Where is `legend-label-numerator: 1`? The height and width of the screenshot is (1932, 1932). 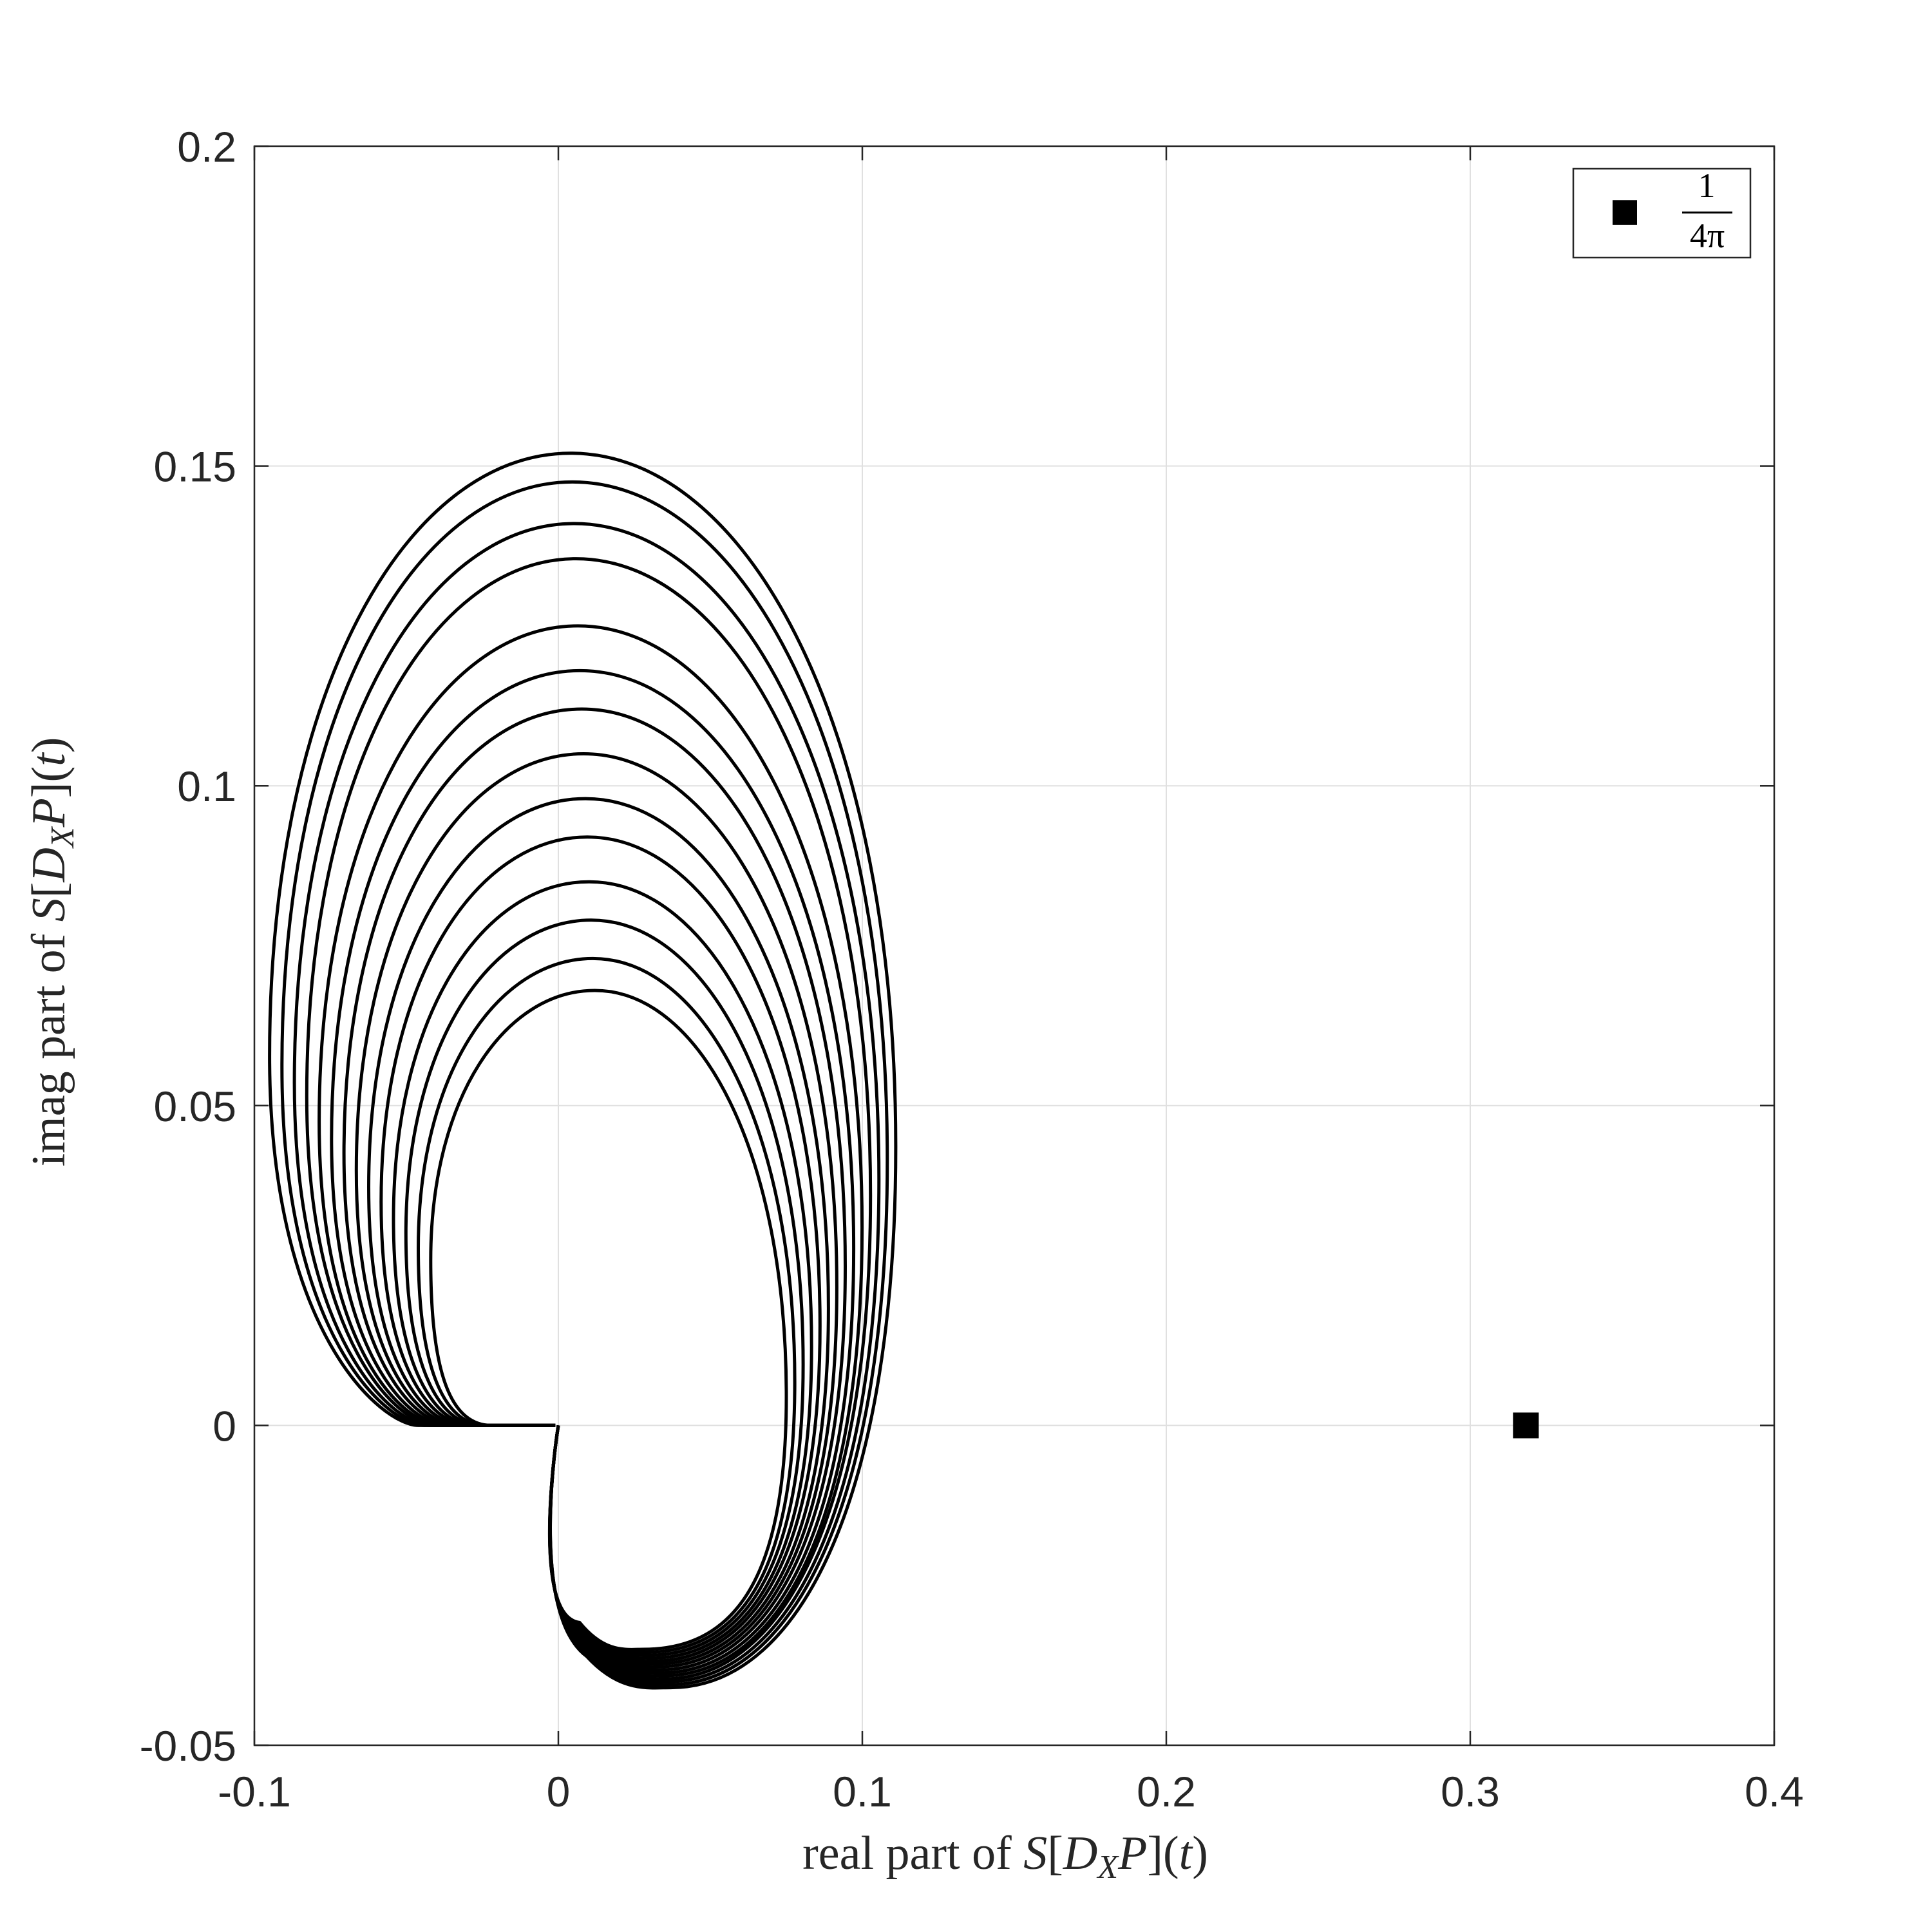
legend-label-numerator: 1 is located at coordinates (1707, 185).